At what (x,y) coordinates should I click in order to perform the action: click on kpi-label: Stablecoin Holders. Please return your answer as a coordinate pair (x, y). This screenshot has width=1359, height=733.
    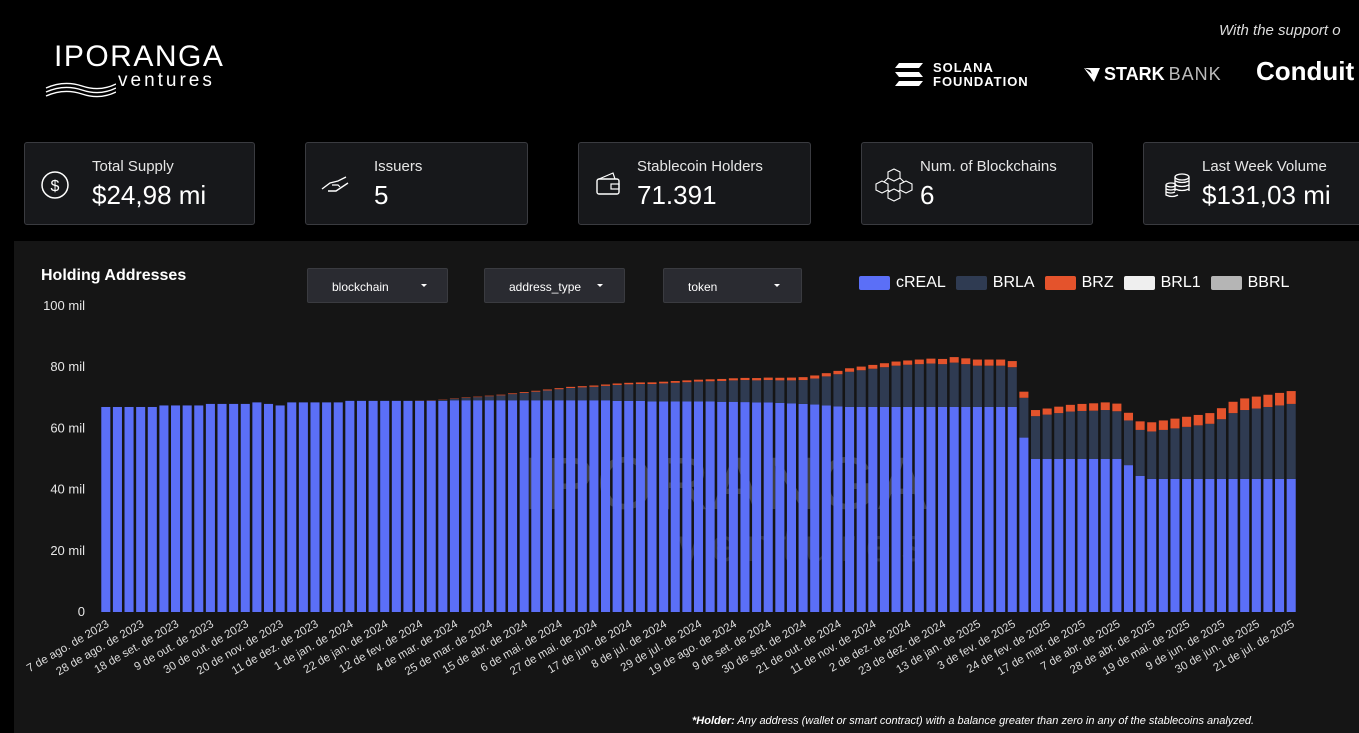
    Looking at the image, I should click on (700, 166).